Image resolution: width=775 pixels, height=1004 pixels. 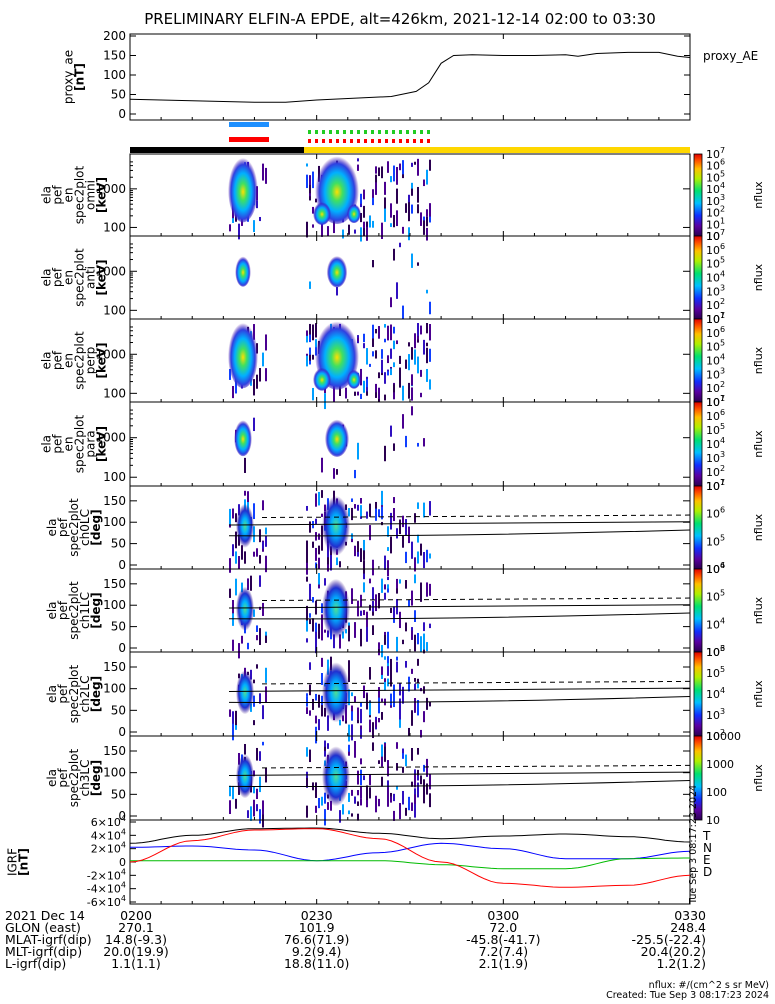 I want to click on y-tick-label: 150, so click(x=114, y=584).